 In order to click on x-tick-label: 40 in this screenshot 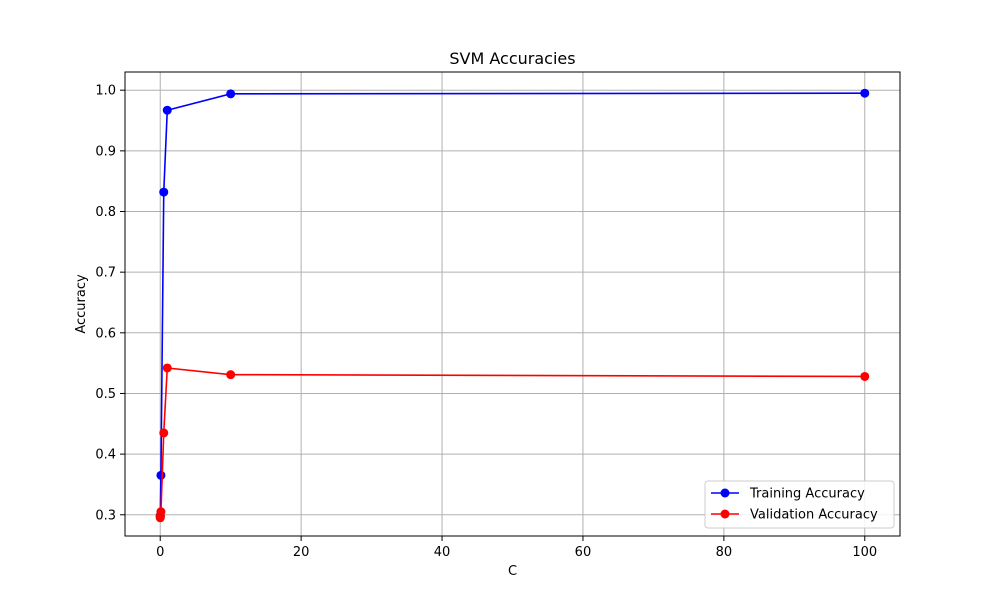, I will do `click(442, 552)`.